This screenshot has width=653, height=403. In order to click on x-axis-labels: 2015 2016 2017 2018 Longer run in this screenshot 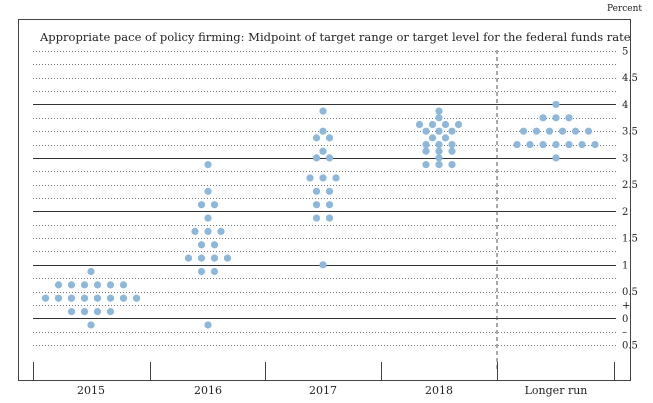, I will do `click(332, 390)`.